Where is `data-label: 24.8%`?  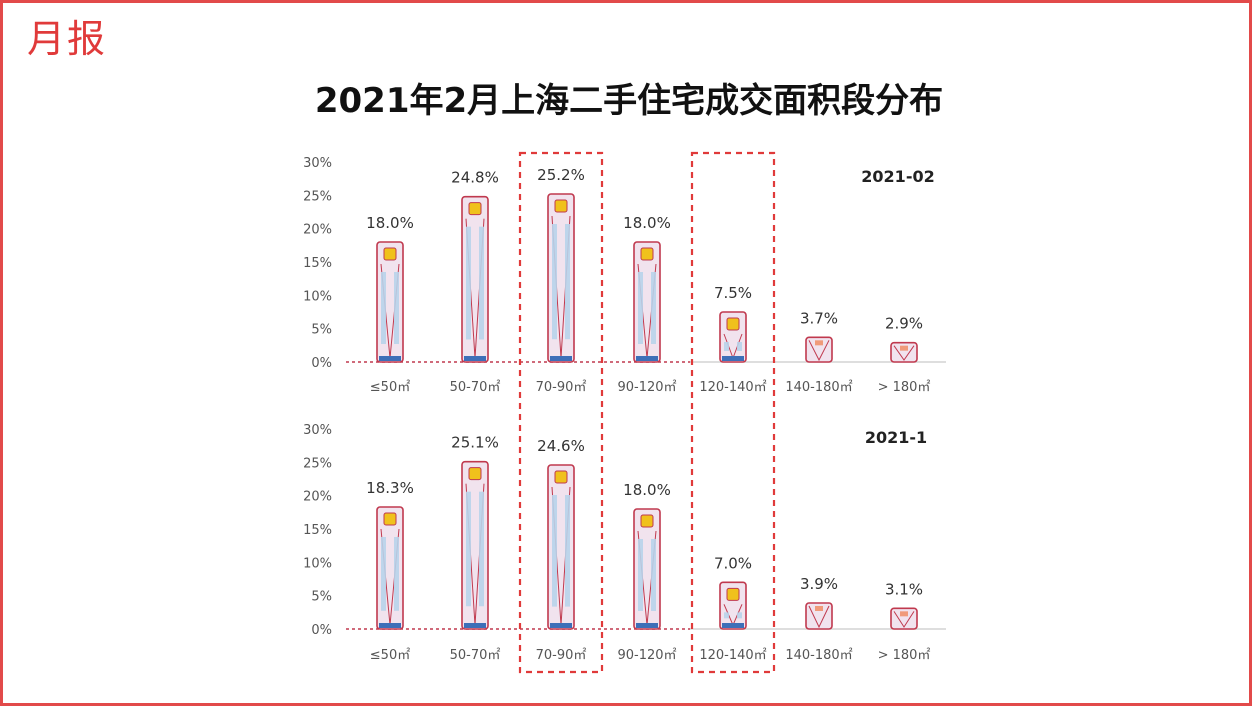 data-label: 24.8% is located at coordinates (475, 178).